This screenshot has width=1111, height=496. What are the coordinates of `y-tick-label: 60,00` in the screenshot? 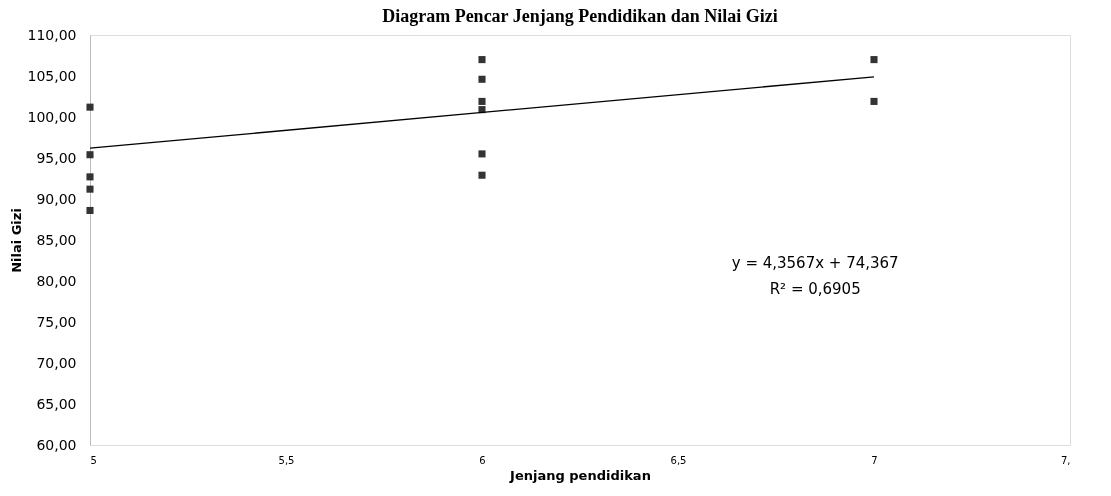 It's located at (56, 444).